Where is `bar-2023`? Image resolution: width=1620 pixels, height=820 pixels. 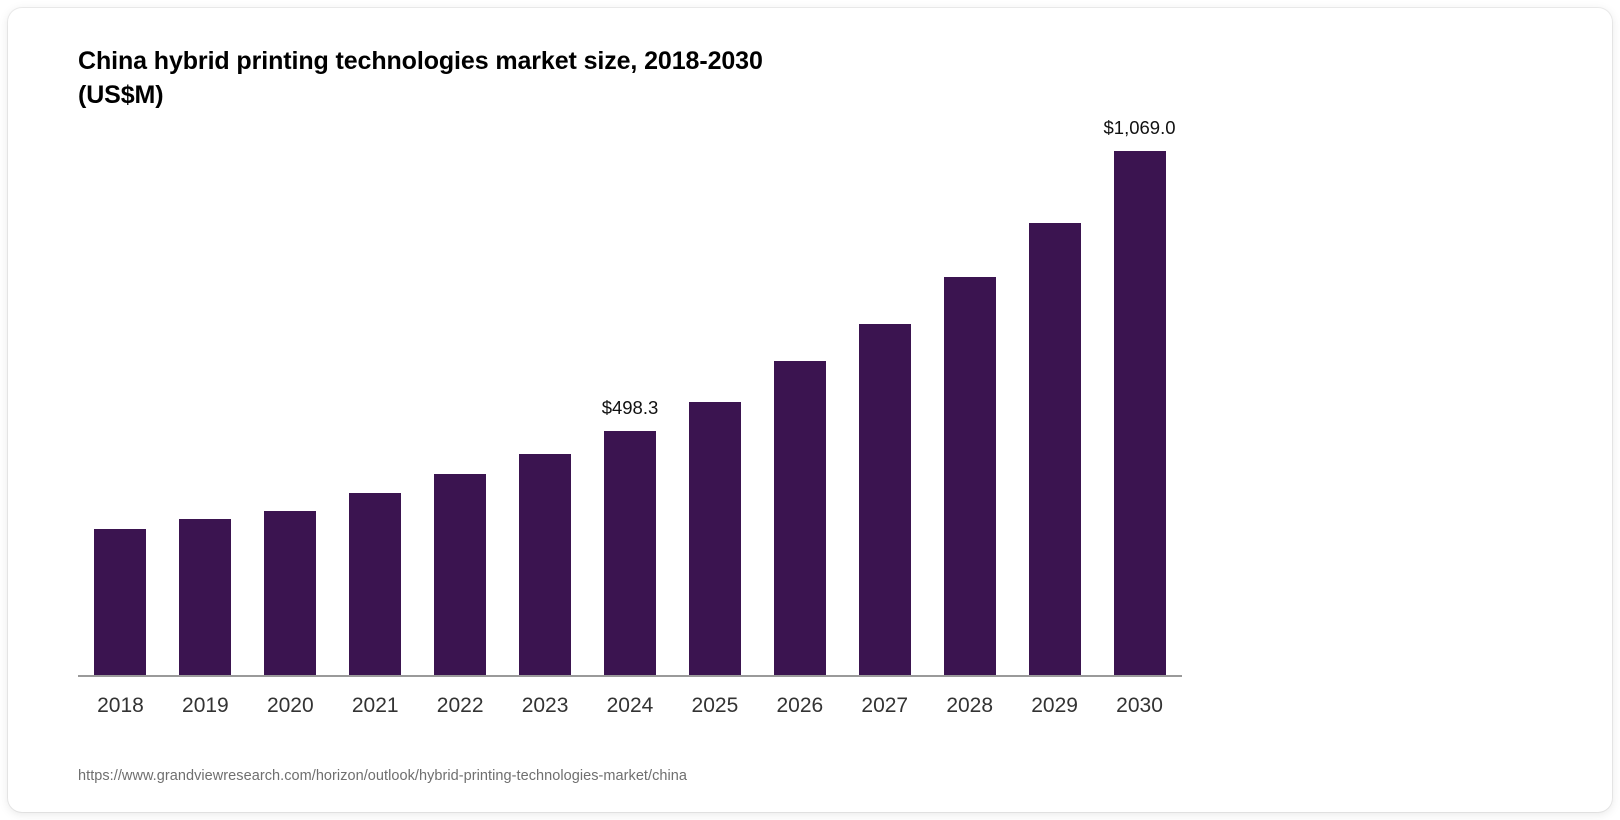 bar-2023 is located at coordinates (545, 564).